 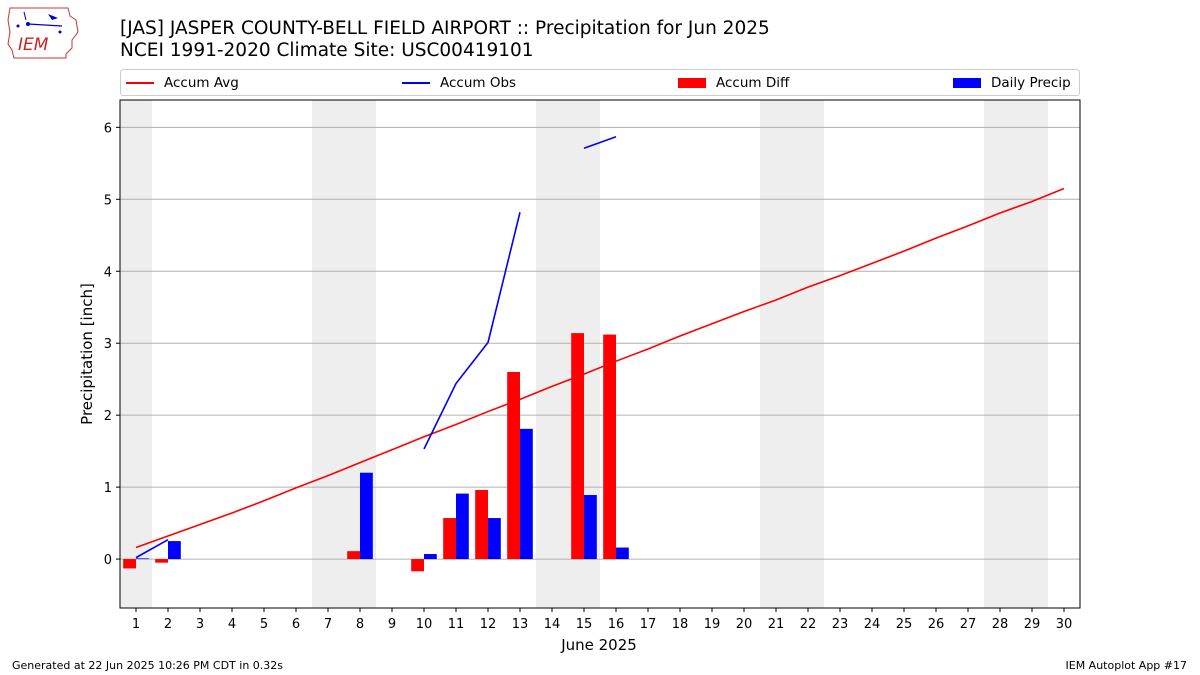 What do you see at coordinates (478, 82) in the screenshot?
I see `legend-label: Accum Obs` at bounding box center [478, 82].